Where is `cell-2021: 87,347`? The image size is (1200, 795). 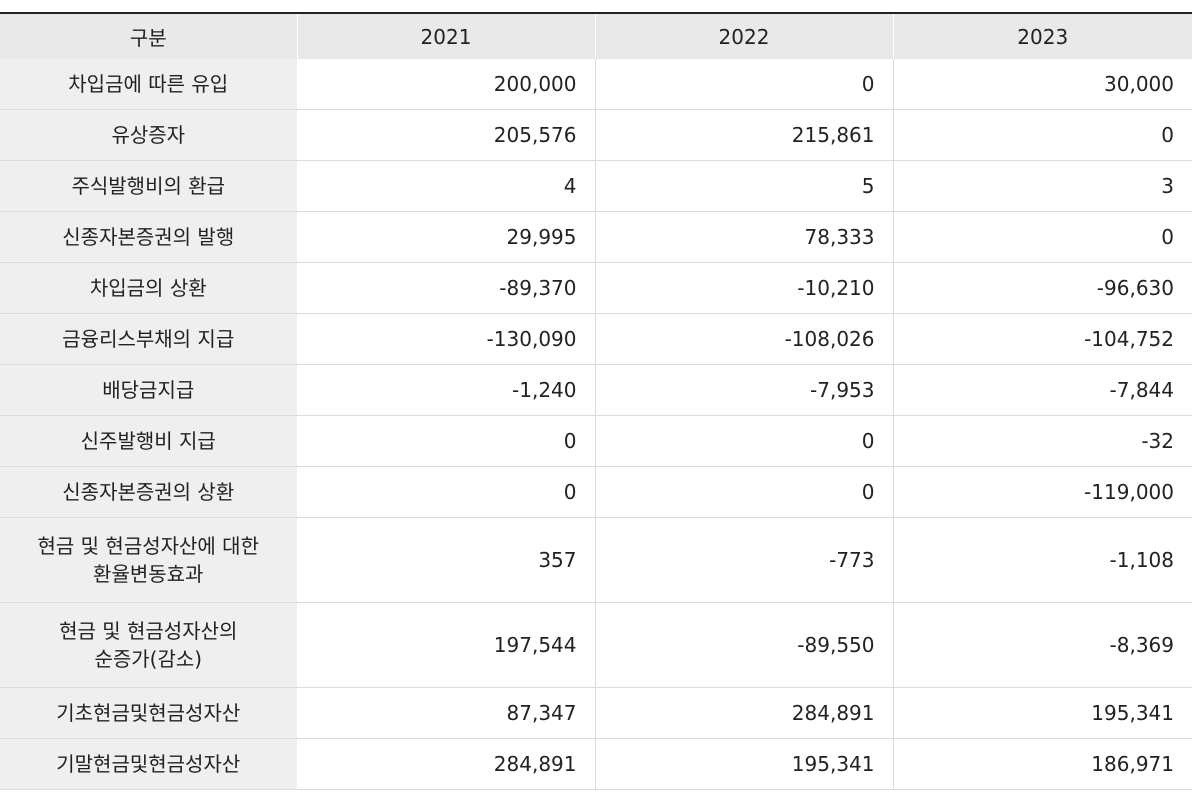 cell-2021: 87,347 is located at coordinates (446, 713).